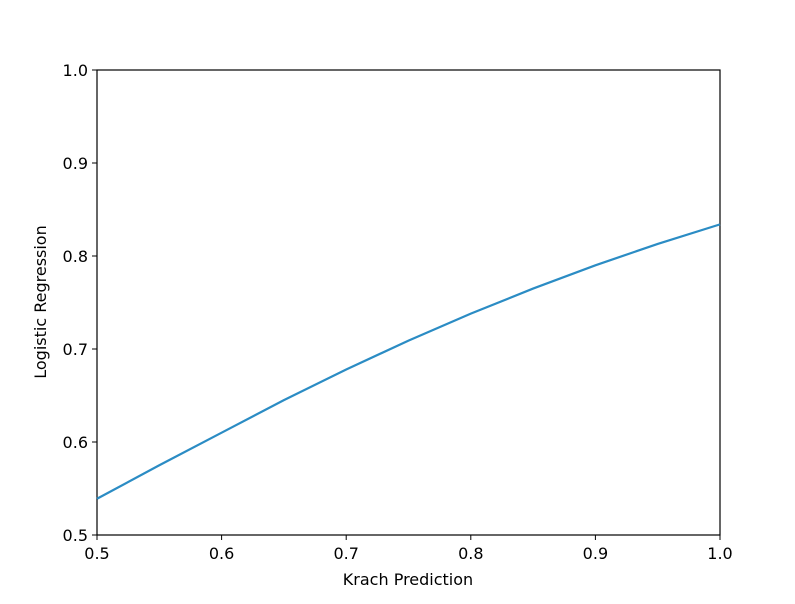  I want to click on x-tick-label: 0.7, so click(345, 553).